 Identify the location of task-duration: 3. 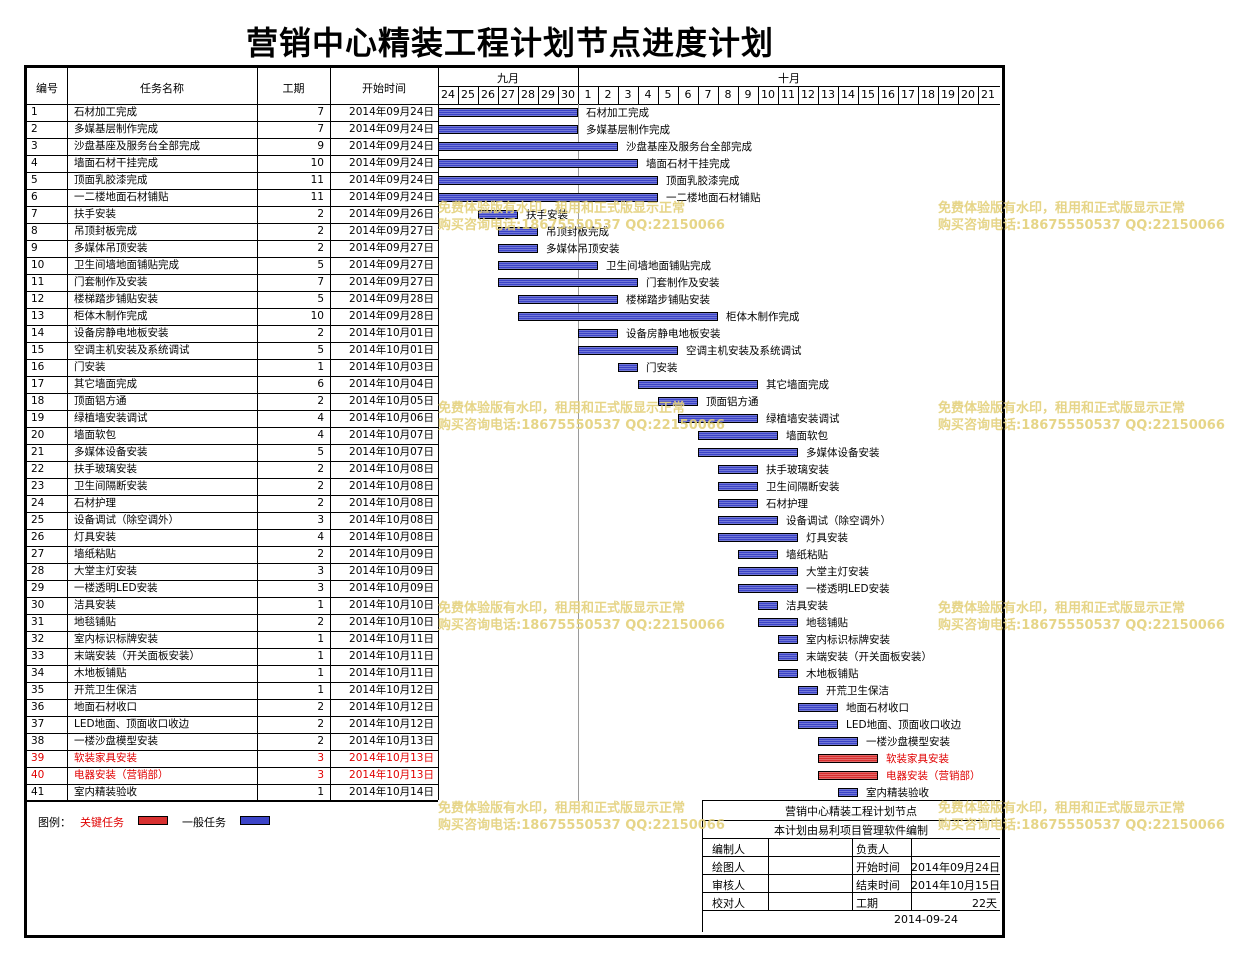
(320, 571).